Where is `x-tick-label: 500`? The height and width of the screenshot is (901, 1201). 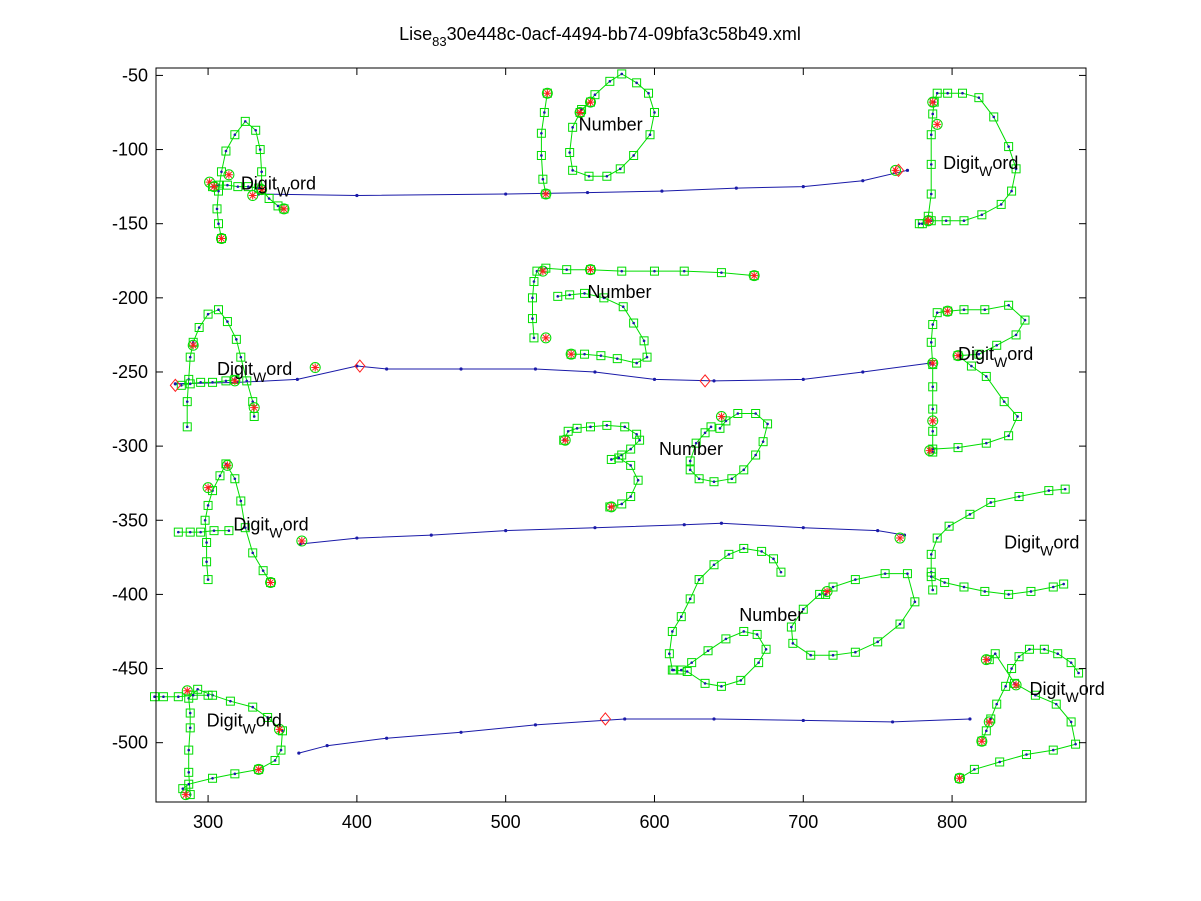 x-tick-label: 500 is located at coordinates (506, 822).